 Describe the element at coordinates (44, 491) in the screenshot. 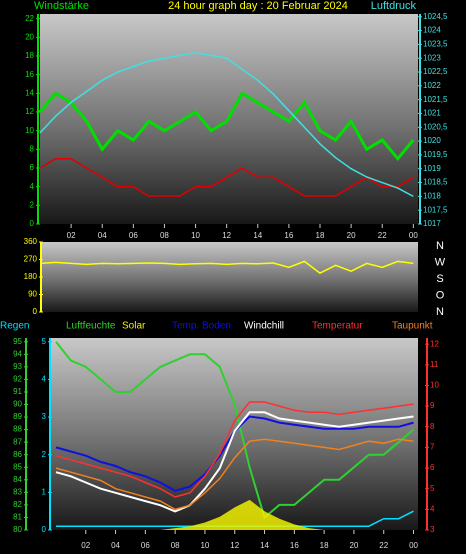

I see `y3-tick-label: 1` at that location.